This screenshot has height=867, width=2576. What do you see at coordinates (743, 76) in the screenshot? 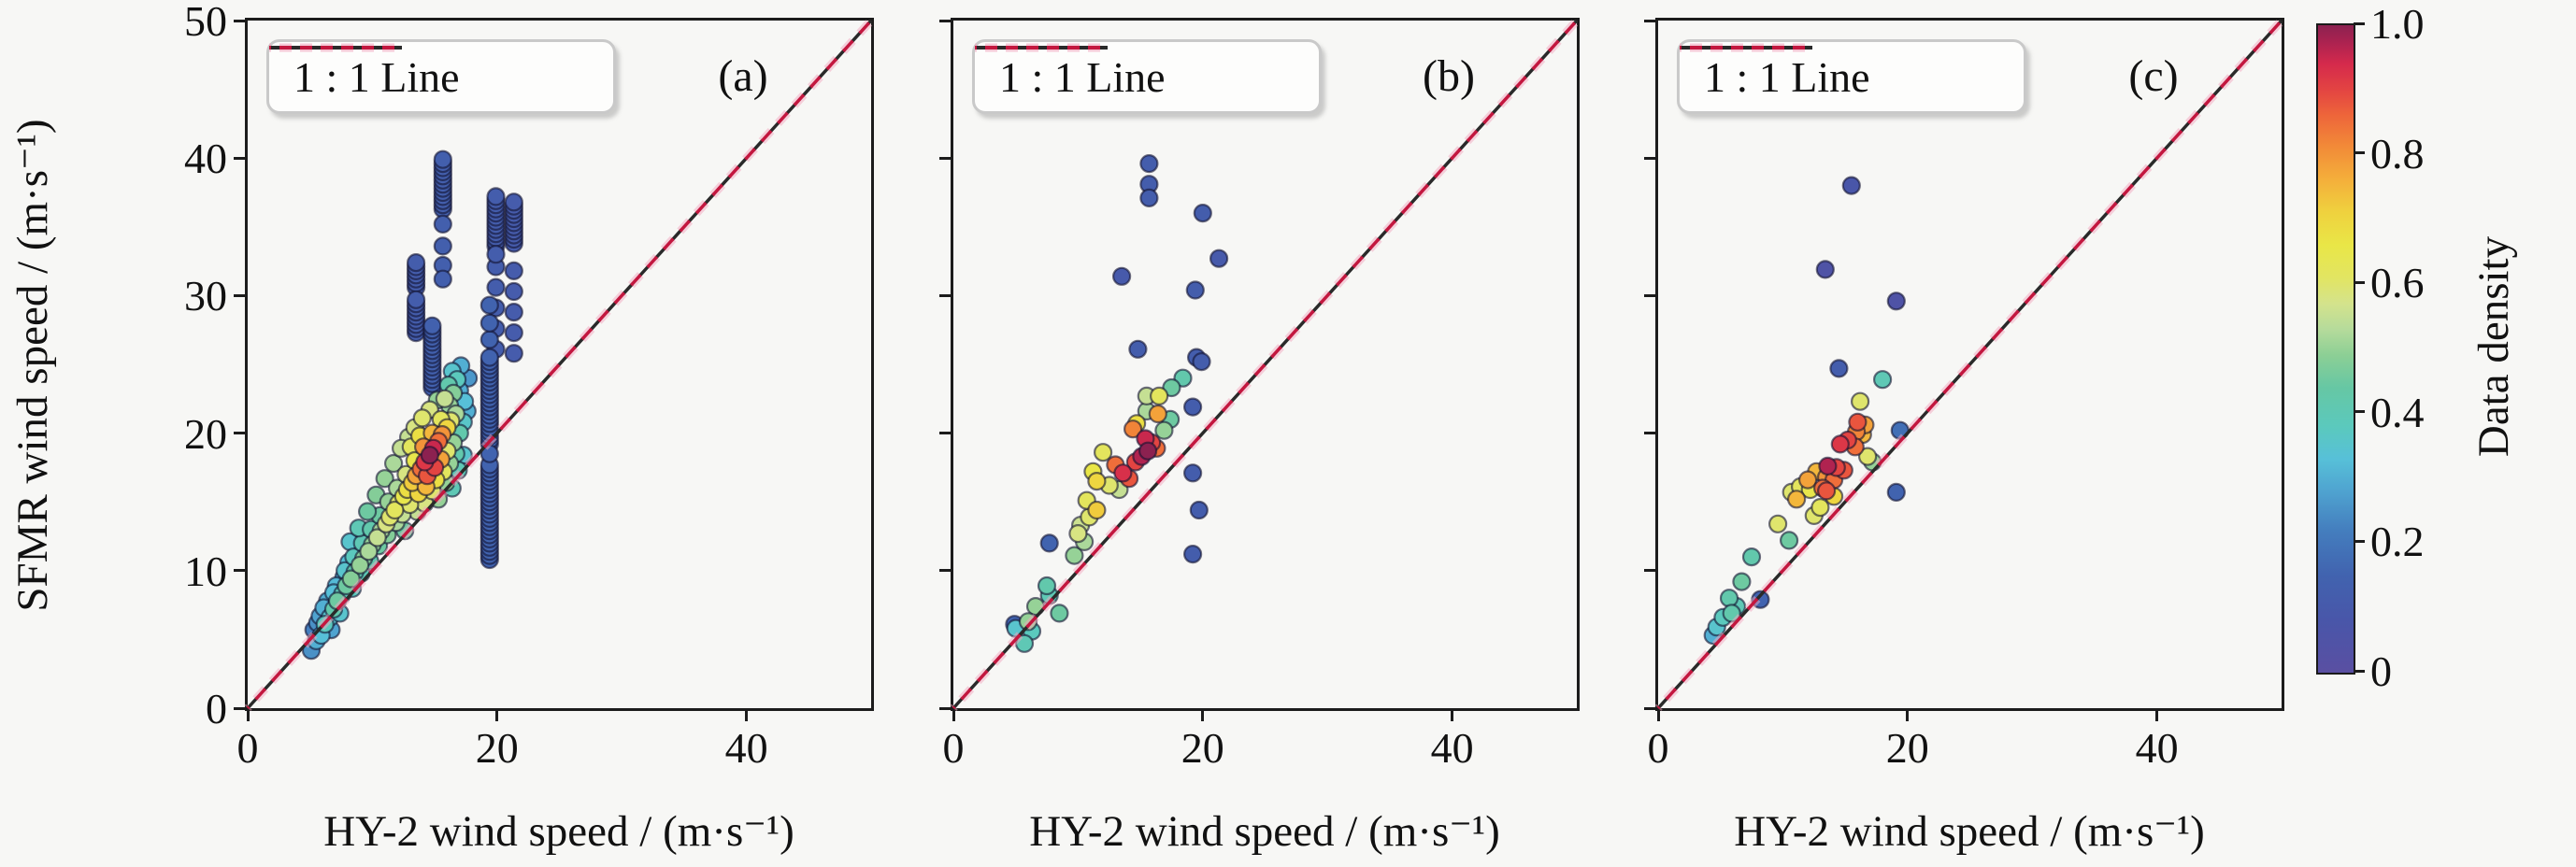
I see `panel-tag-a: (a)` at bounding box center [743, 76].